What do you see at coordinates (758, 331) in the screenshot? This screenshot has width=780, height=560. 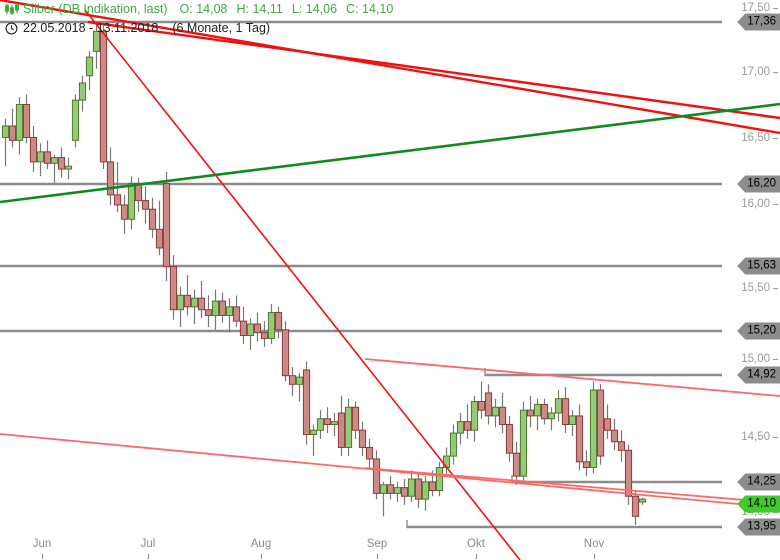 I see `price-level-tag: 15,20` at bounding box center [758, 331].